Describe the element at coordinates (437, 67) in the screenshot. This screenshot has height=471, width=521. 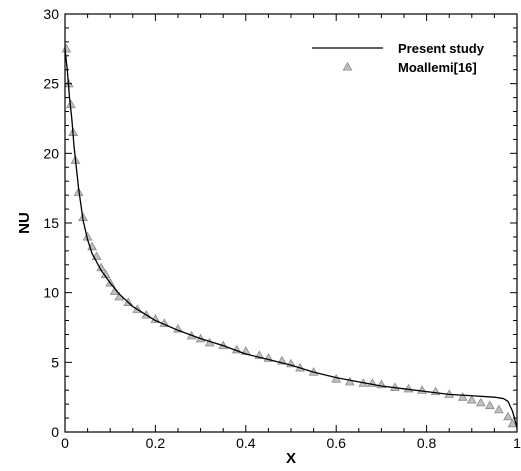
I see `legend-label-moallemi: Moallemi[16]` at that location.